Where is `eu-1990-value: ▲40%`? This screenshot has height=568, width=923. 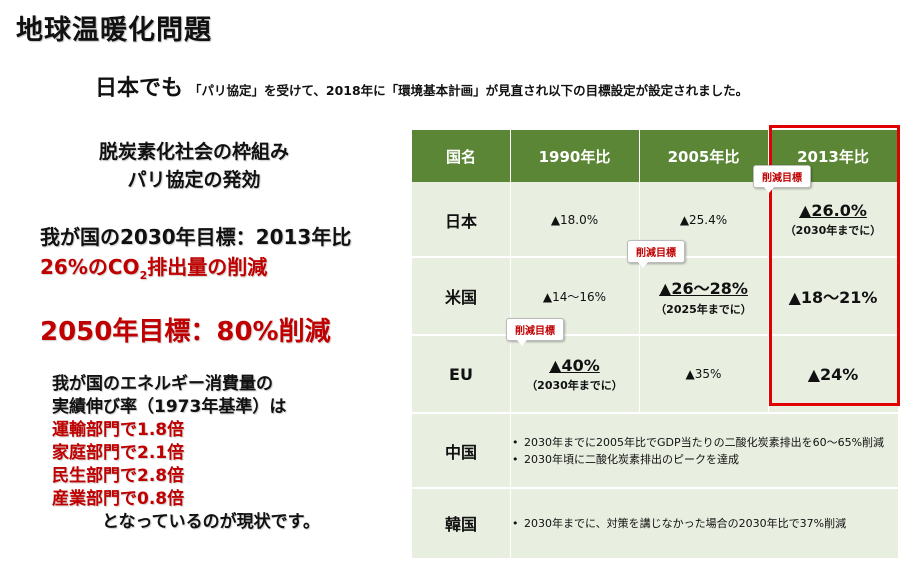 eu-1990-value: ▲40% is located at coordinates (574, 365).